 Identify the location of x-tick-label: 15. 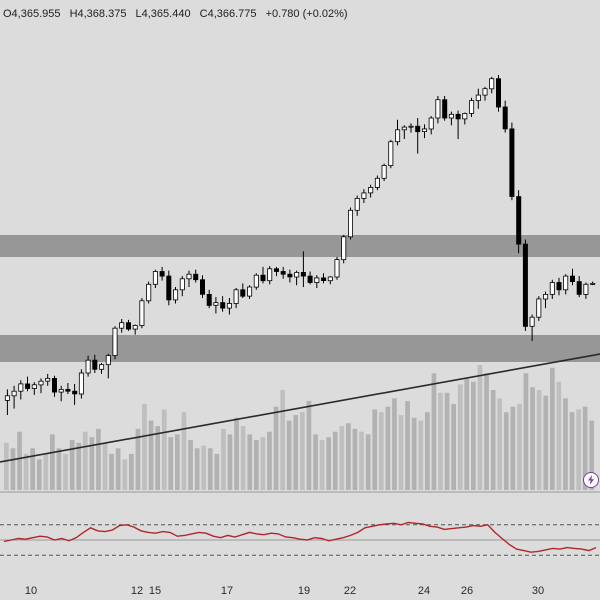
(155, 591).